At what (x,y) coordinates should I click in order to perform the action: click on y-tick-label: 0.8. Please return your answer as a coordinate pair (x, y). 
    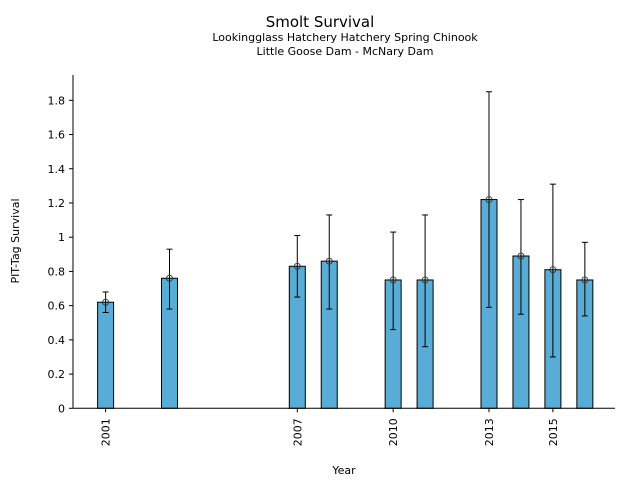
    Looking at the image, I should click on (57, 271).